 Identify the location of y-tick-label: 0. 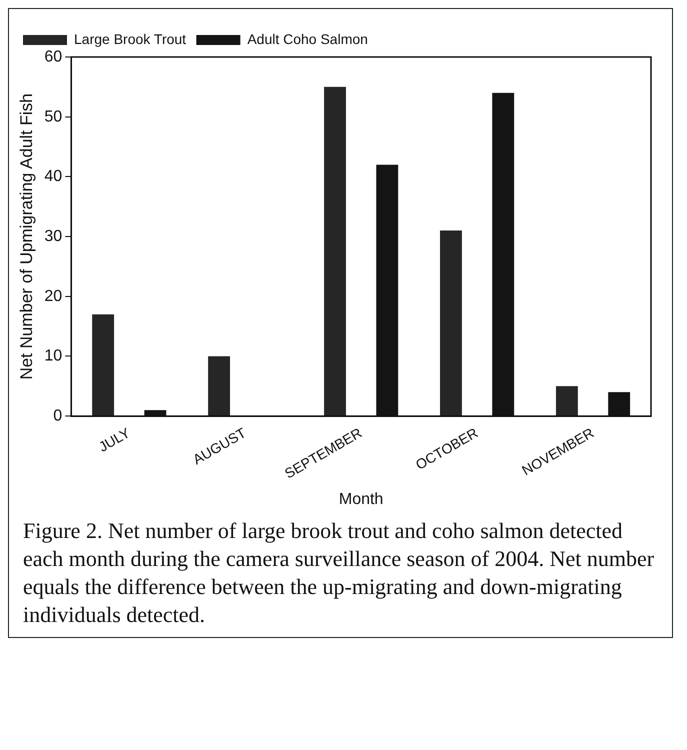
(57, 415).